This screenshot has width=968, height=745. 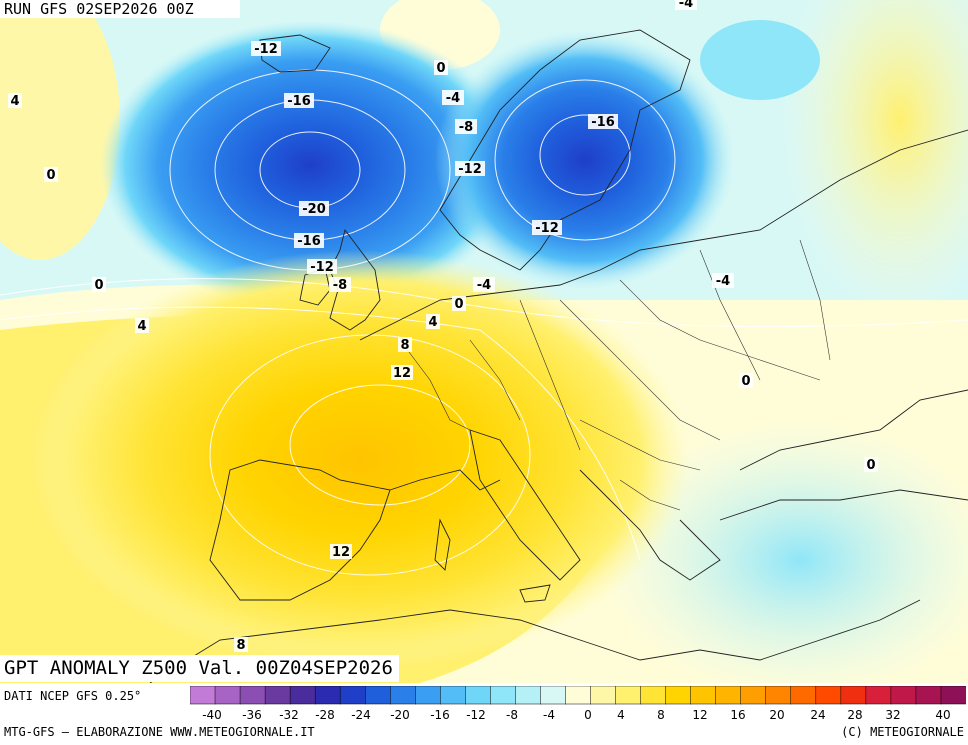 I want to click on run-label: RUN GFS 02SEP2026 00Z, so click(x=120, y=9).